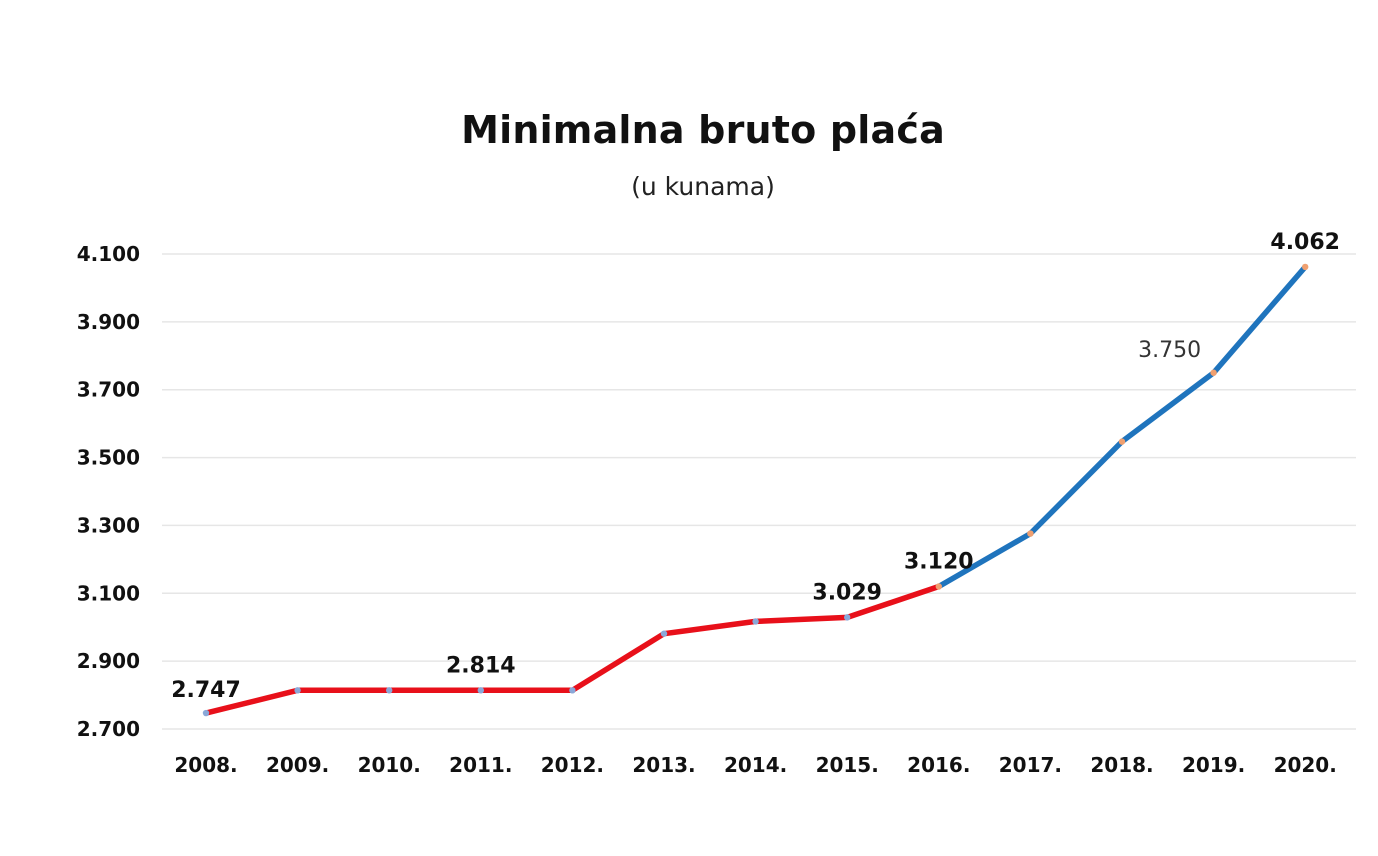  I want to click on x-tick-label: 2016., so click(938, 765).